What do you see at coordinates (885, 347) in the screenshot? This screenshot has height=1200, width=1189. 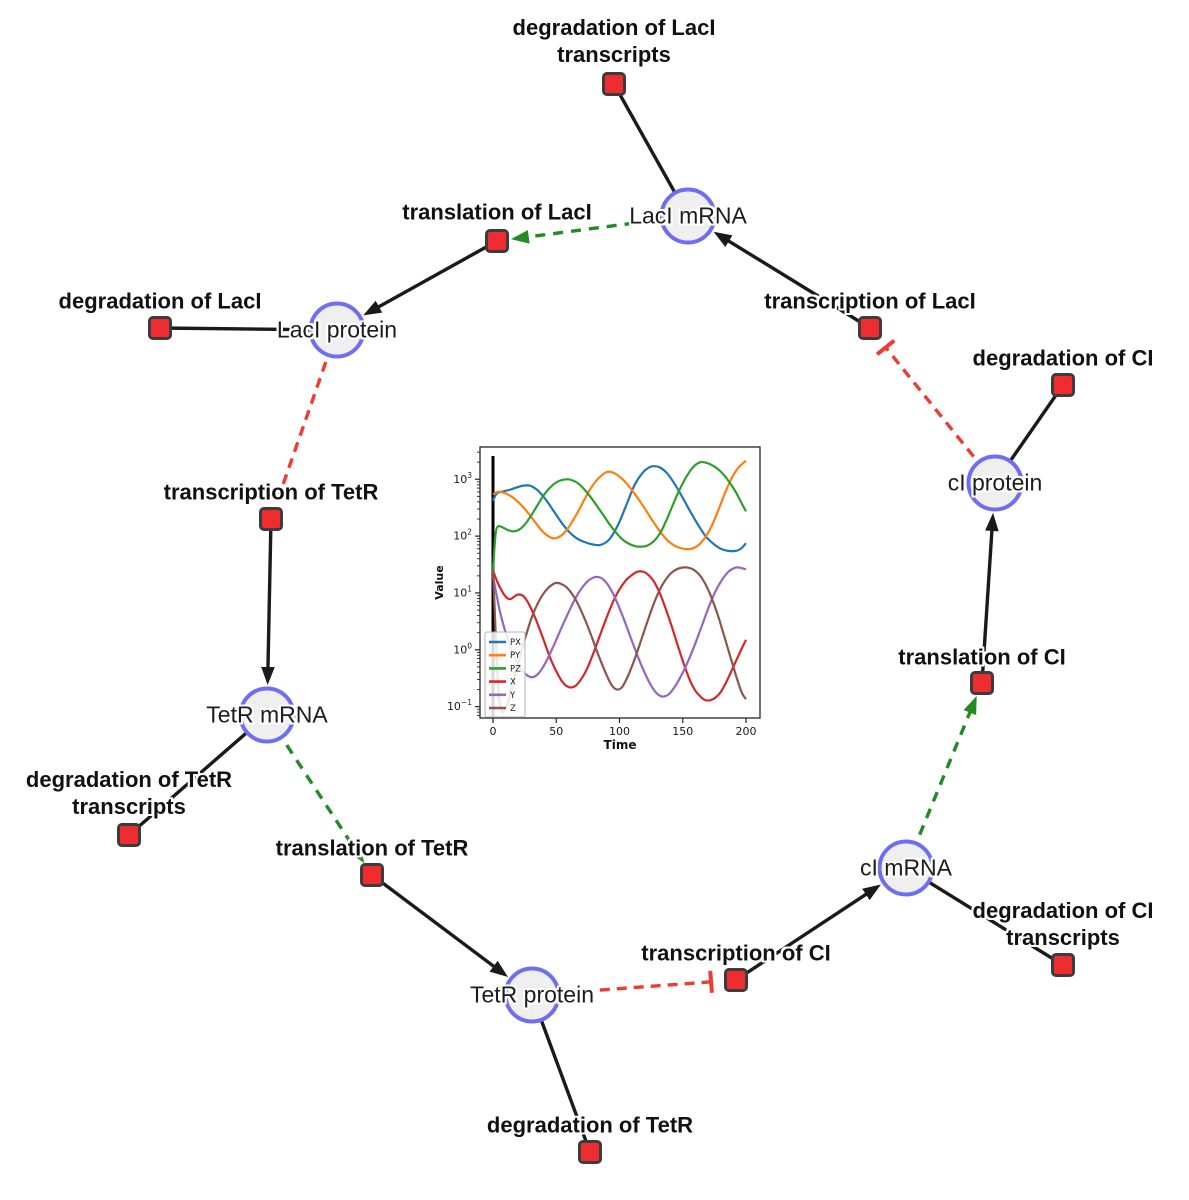 I see `edge-cI_protein-txn_lacI-tee-bar` at bounding box center [885, 347].